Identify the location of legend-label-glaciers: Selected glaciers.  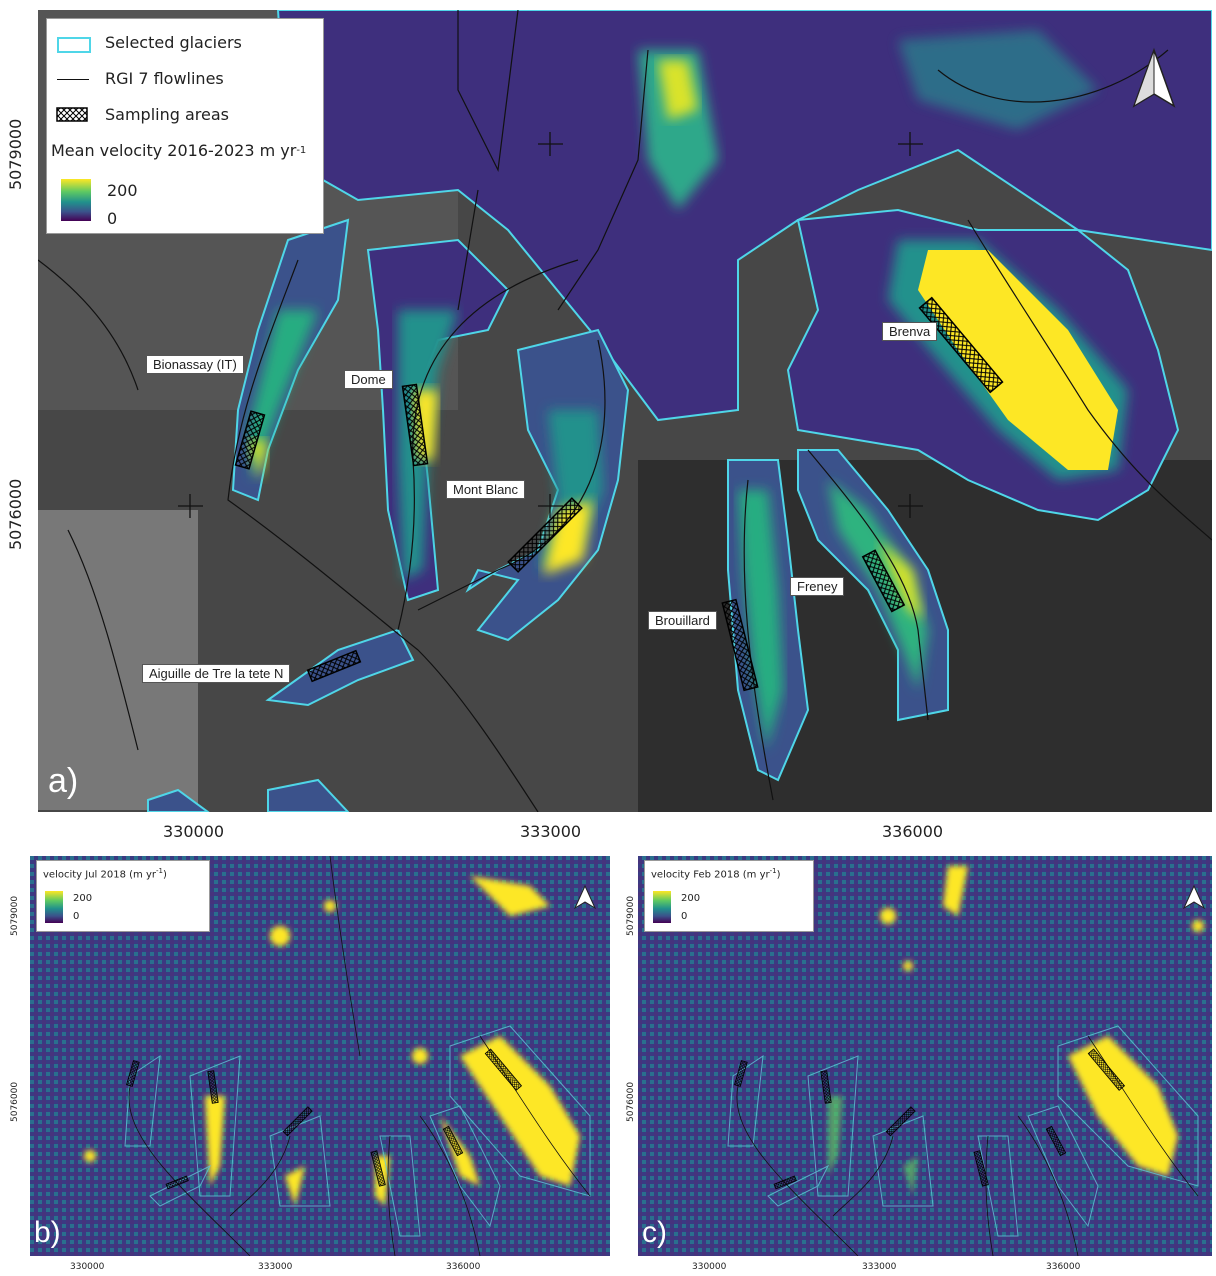
(173, 42).